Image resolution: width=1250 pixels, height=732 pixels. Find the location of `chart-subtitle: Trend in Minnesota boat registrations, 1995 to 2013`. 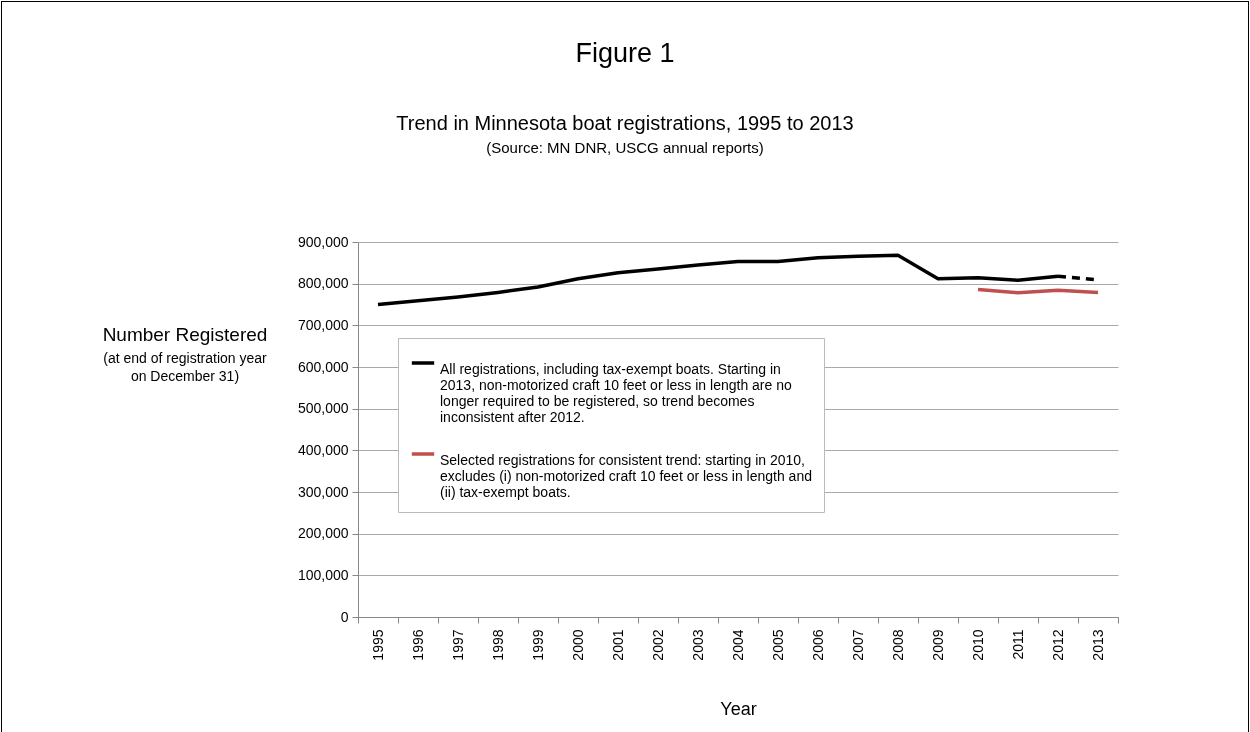

chart-subtitle: Trend in Minnesota boat registrations, 1995 to 2013 is located at coordinates (625, 123).